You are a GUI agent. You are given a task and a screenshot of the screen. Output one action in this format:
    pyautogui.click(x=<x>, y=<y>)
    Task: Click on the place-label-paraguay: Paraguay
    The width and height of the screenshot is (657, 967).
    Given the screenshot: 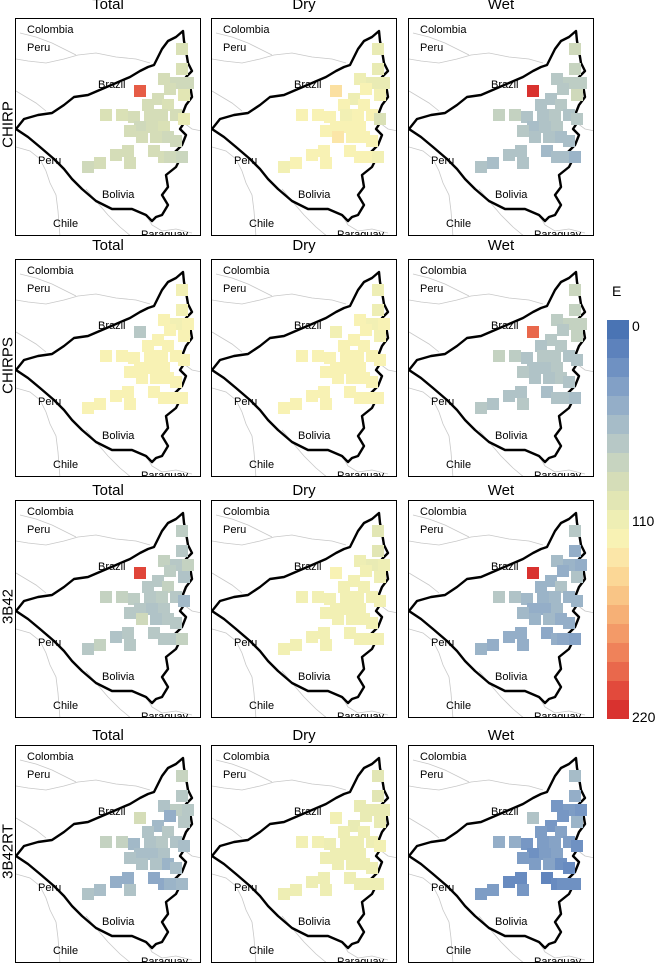 What is the action you would take?
    pyautogui.click(x=558, y=473)
    